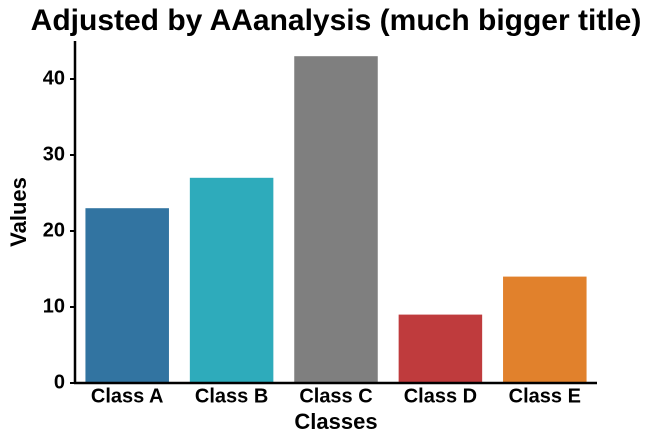  What do you see at coordinates (545, 396) in the screenshot?
I see `x-tick-label: Class E` at bounding box center [545, 396].